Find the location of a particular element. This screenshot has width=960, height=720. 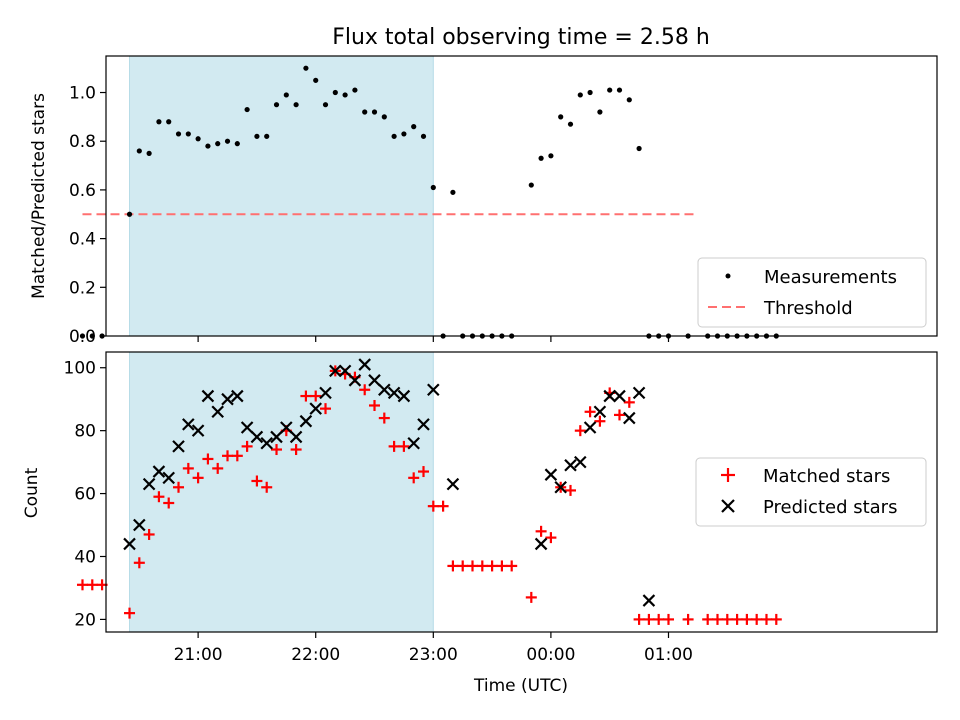

ratio-y-axis-ticks: 0.00.20.40.60.81.0 is located at coordinates (87, 215).